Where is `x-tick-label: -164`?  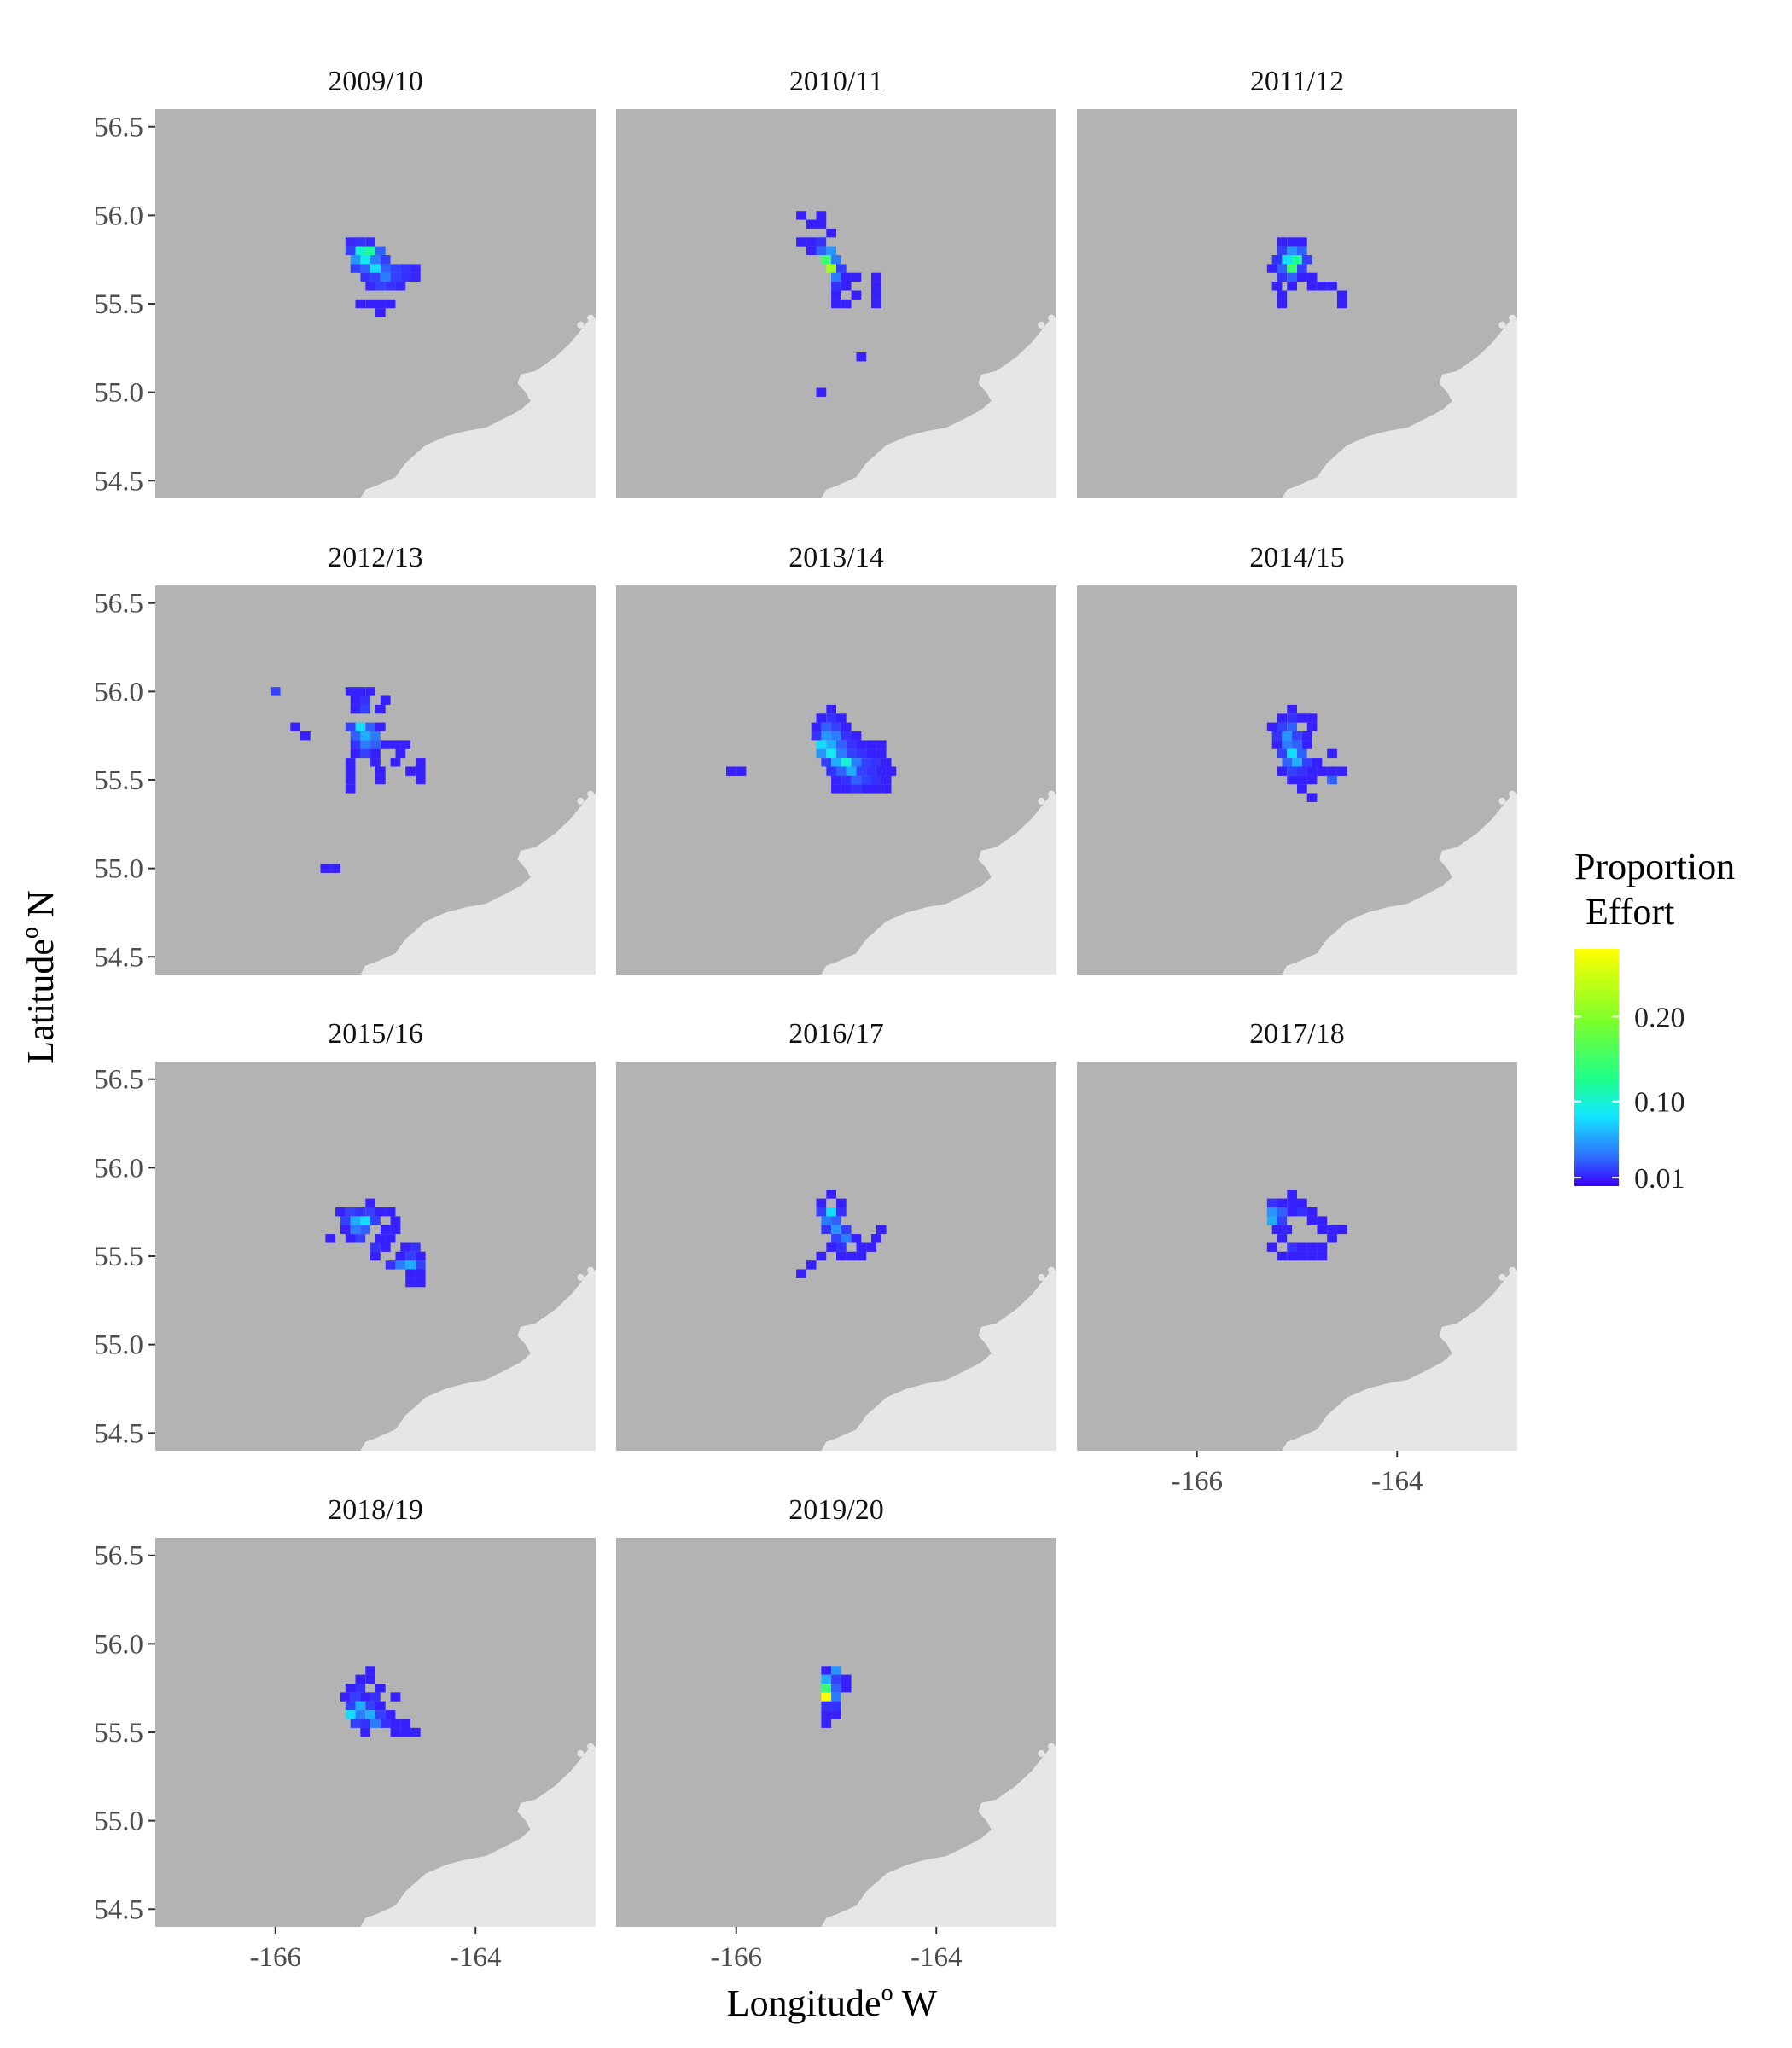 x-tick-label: -164 is located at coordinates (476, 1958).